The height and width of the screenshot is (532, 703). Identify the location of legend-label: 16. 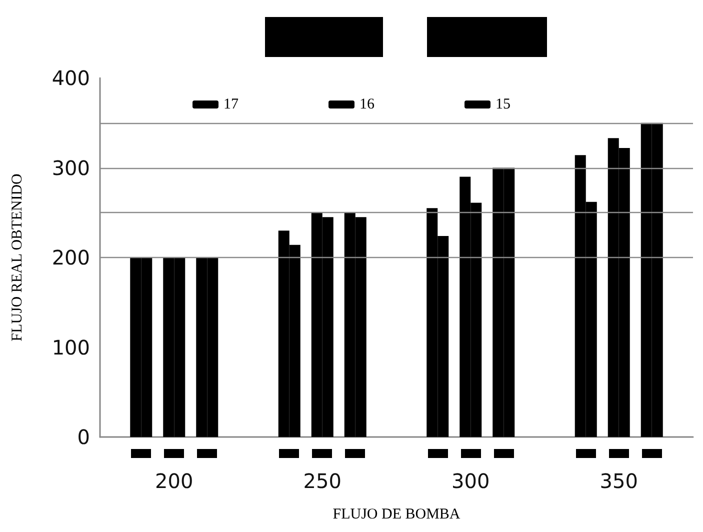
(367, 104).